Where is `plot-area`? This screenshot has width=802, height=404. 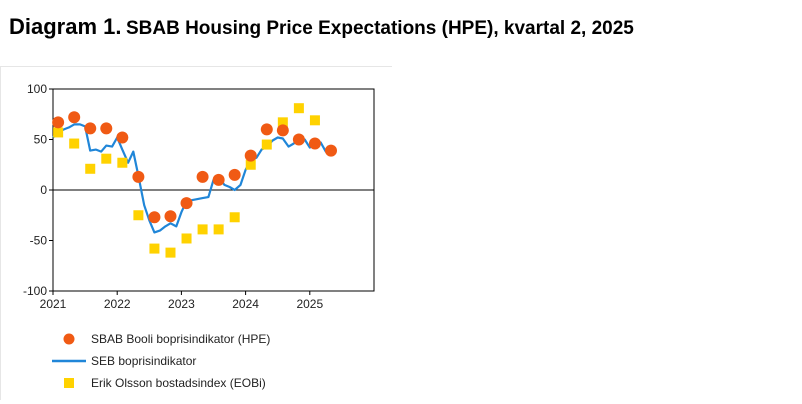
plot-area is located at coordinates (194, 180).